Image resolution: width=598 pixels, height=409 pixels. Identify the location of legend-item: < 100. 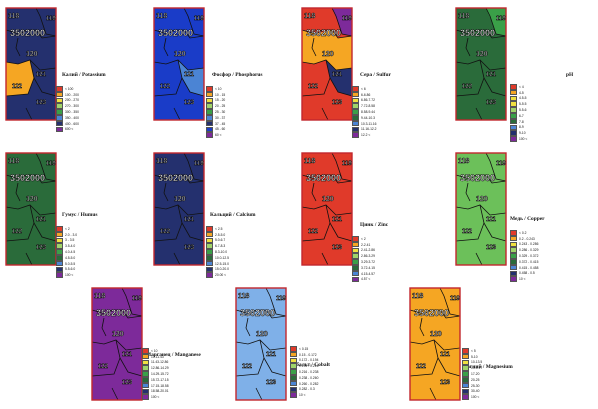
(67, 89).